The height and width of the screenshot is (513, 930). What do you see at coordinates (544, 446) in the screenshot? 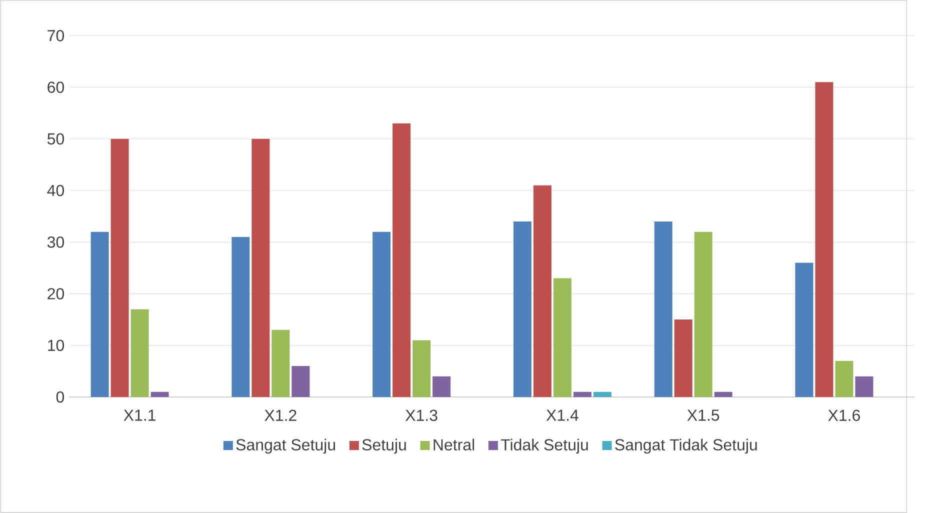
I see `legend-label: Tidak Setuju` at bounding box center [544, 446].